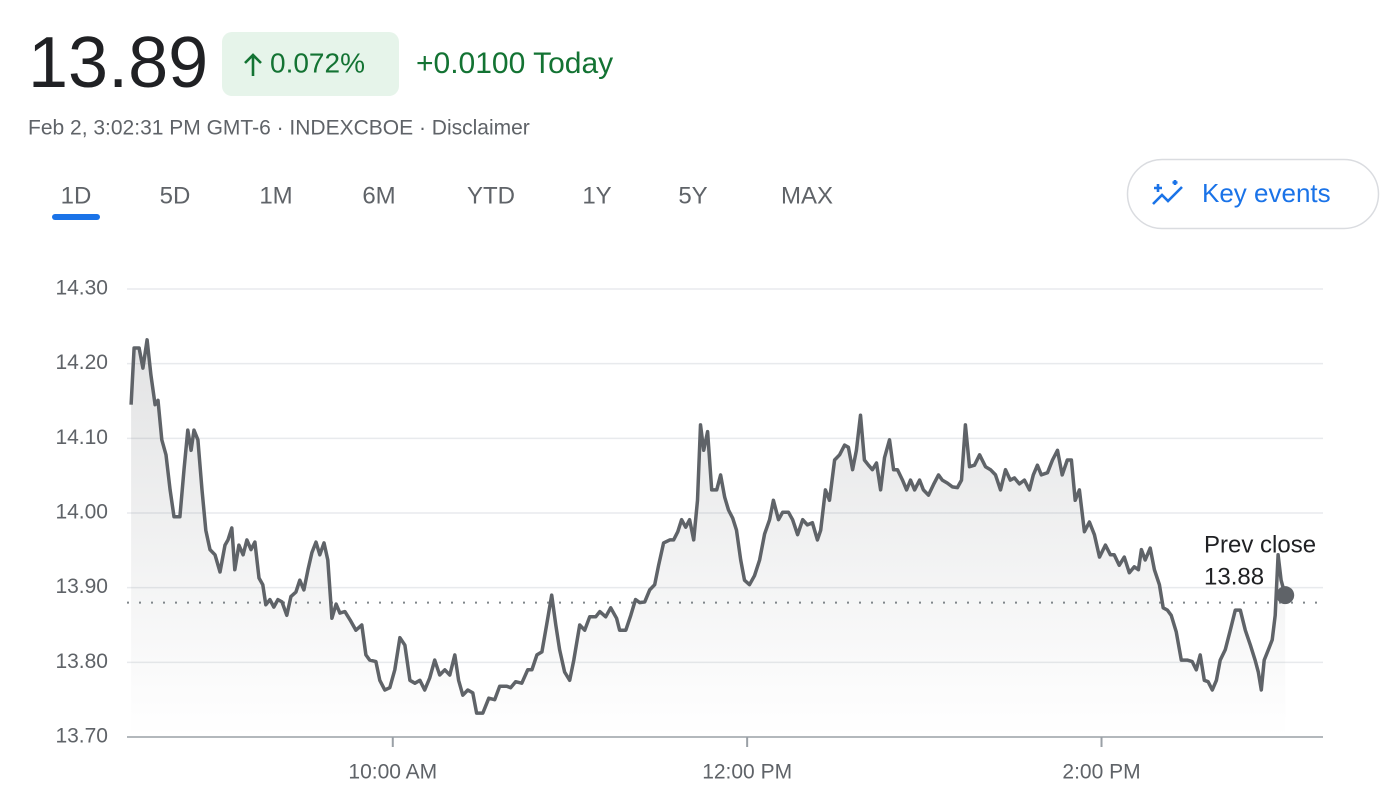  What do you see at coordinates (81, 512) in the screenshot?
I see `y-tick-label: 14.00` at bounding box center [81, 512].